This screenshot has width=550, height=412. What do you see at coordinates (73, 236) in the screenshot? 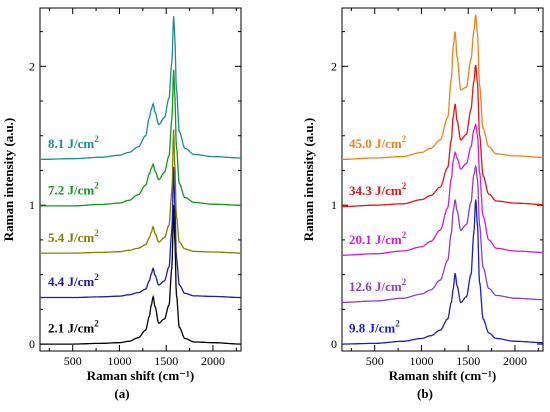
I see `series-label-a-2: 5.4 J/cm2` at bounding box center [73, 236].